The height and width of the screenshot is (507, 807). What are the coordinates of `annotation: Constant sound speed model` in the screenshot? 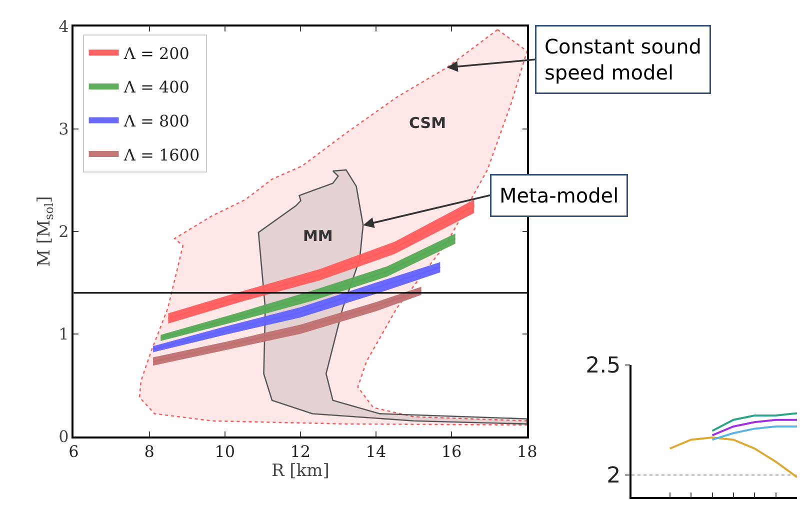 It's located at (623, 59).